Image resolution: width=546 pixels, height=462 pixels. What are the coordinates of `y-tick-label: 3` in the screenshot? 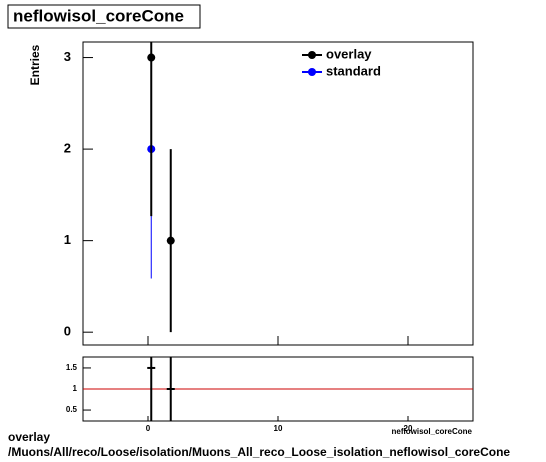 It's located at (67, 56).